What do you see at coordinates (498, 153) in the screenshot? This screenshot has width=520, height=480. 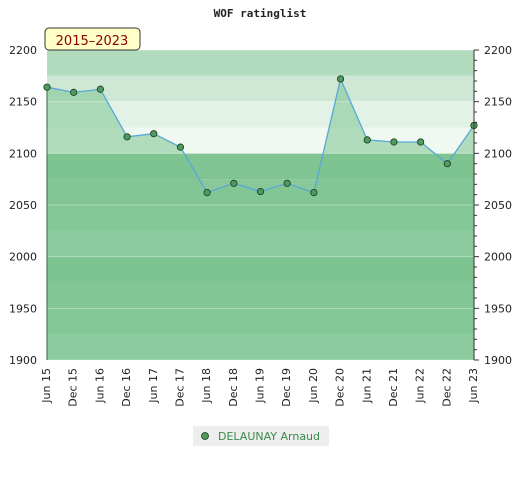 I see `y-tick-label-right: 2100` at bounding box center [498, 153].